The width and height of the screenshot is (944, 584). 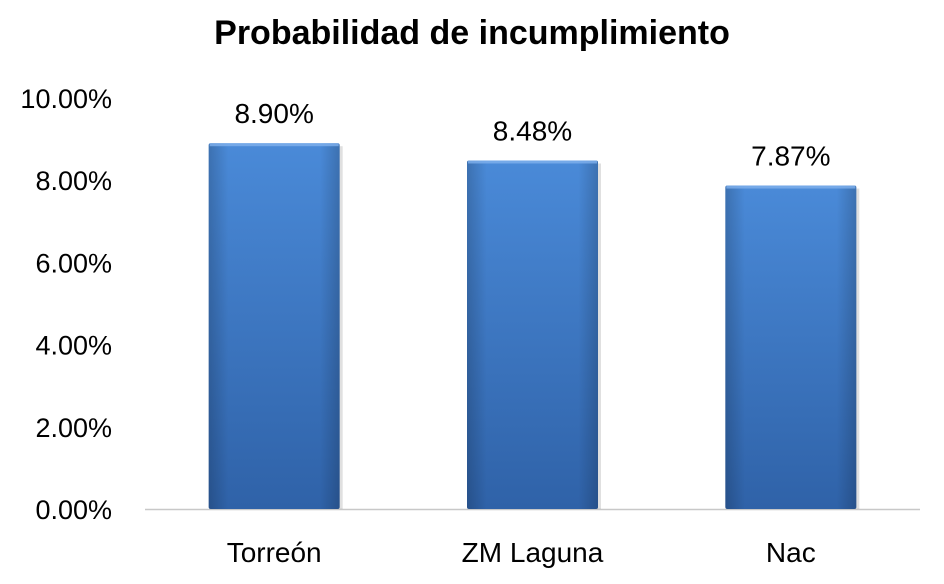 I want to click on y-tick-label: 0.00%, so click(x=73, y=510).